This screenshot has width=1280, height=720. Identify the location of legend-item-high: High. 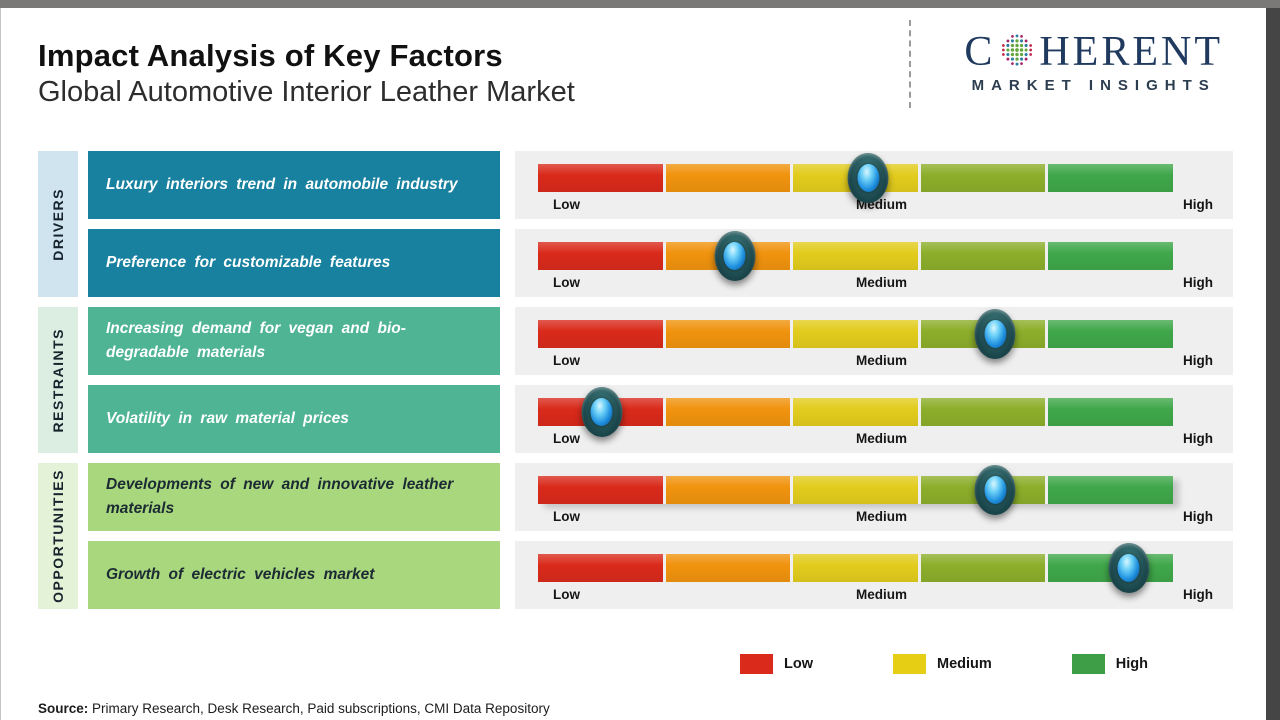
(1109, 664).